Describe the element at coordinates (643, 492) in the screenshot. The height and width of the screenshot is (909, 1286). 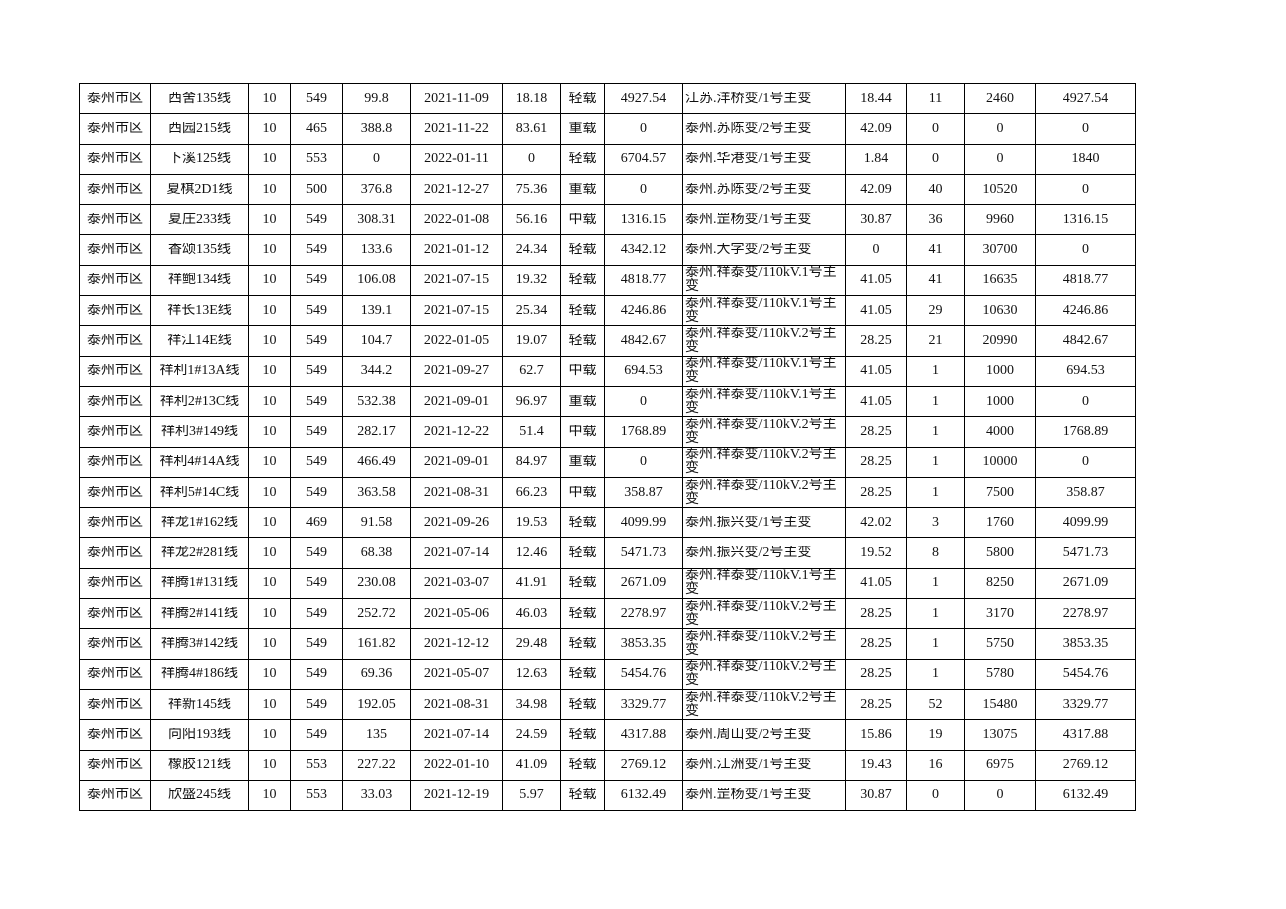
I see `table-cell: 358.87` at that location.